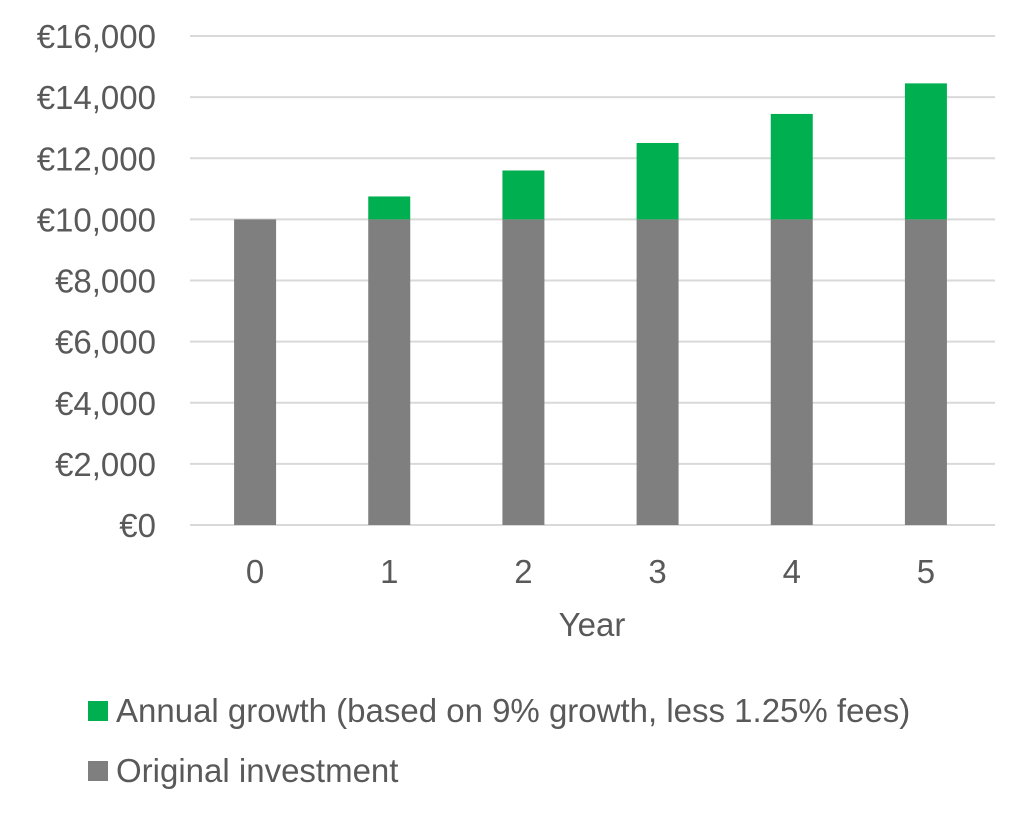 Image resolution: width=1024 pixels, height=814 pixels. I want to click on y-tick-label: €8,000, so click(105, 281).